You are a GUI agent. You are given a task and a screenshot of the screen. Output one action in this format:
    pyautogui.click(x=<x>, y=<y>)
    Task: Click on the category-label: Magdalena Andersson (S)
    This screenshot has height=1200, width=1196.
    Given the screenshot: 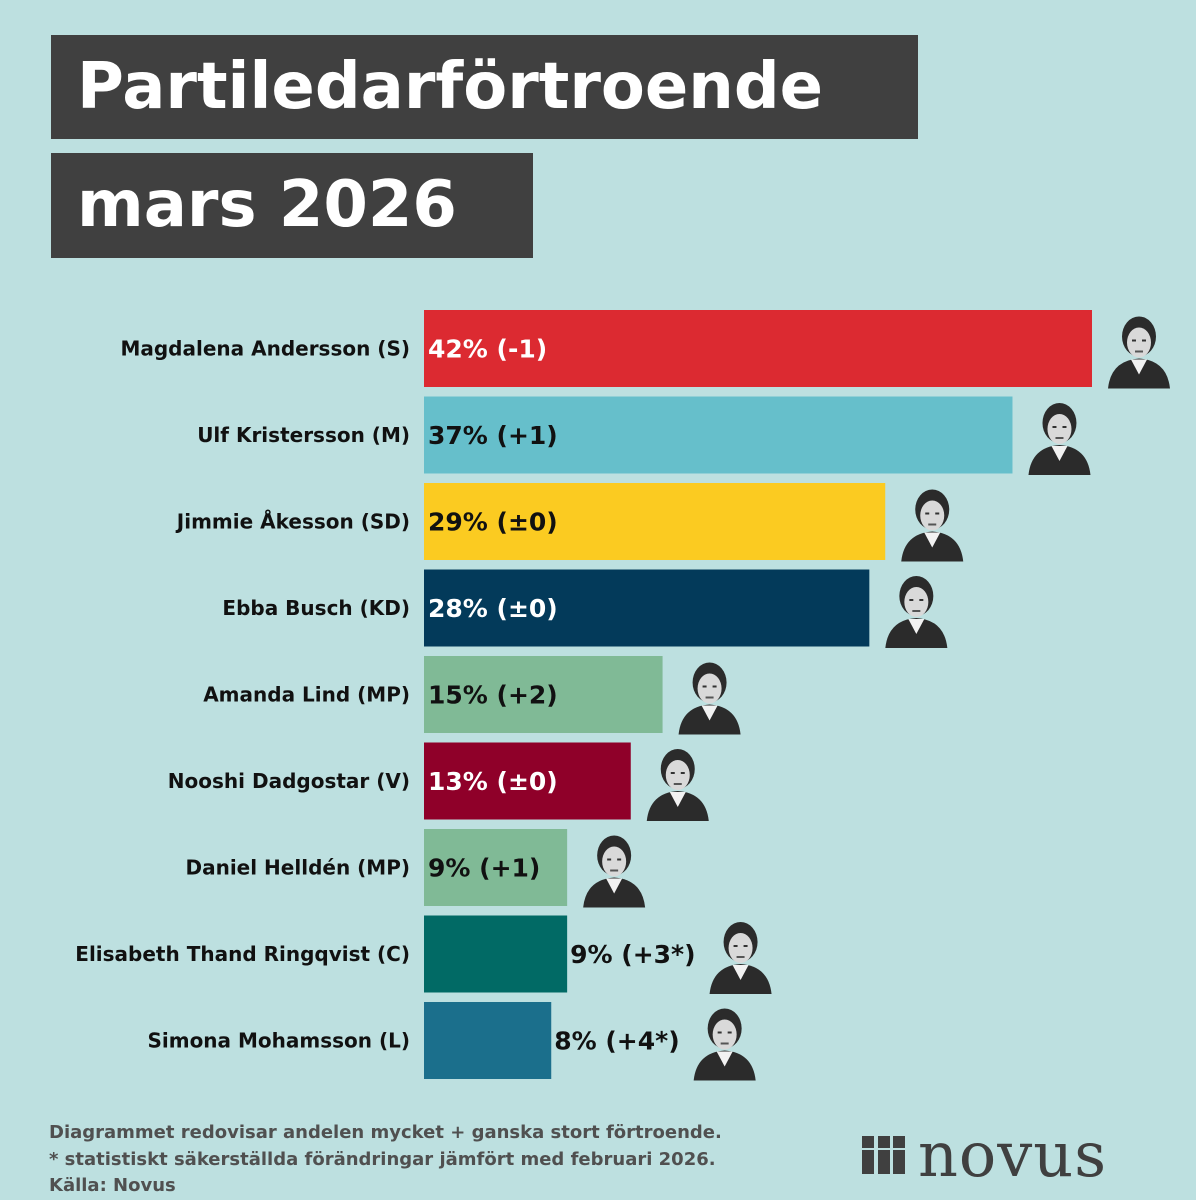 What is the action you would take?
    pyautogui.click(x=265, y=349)
    